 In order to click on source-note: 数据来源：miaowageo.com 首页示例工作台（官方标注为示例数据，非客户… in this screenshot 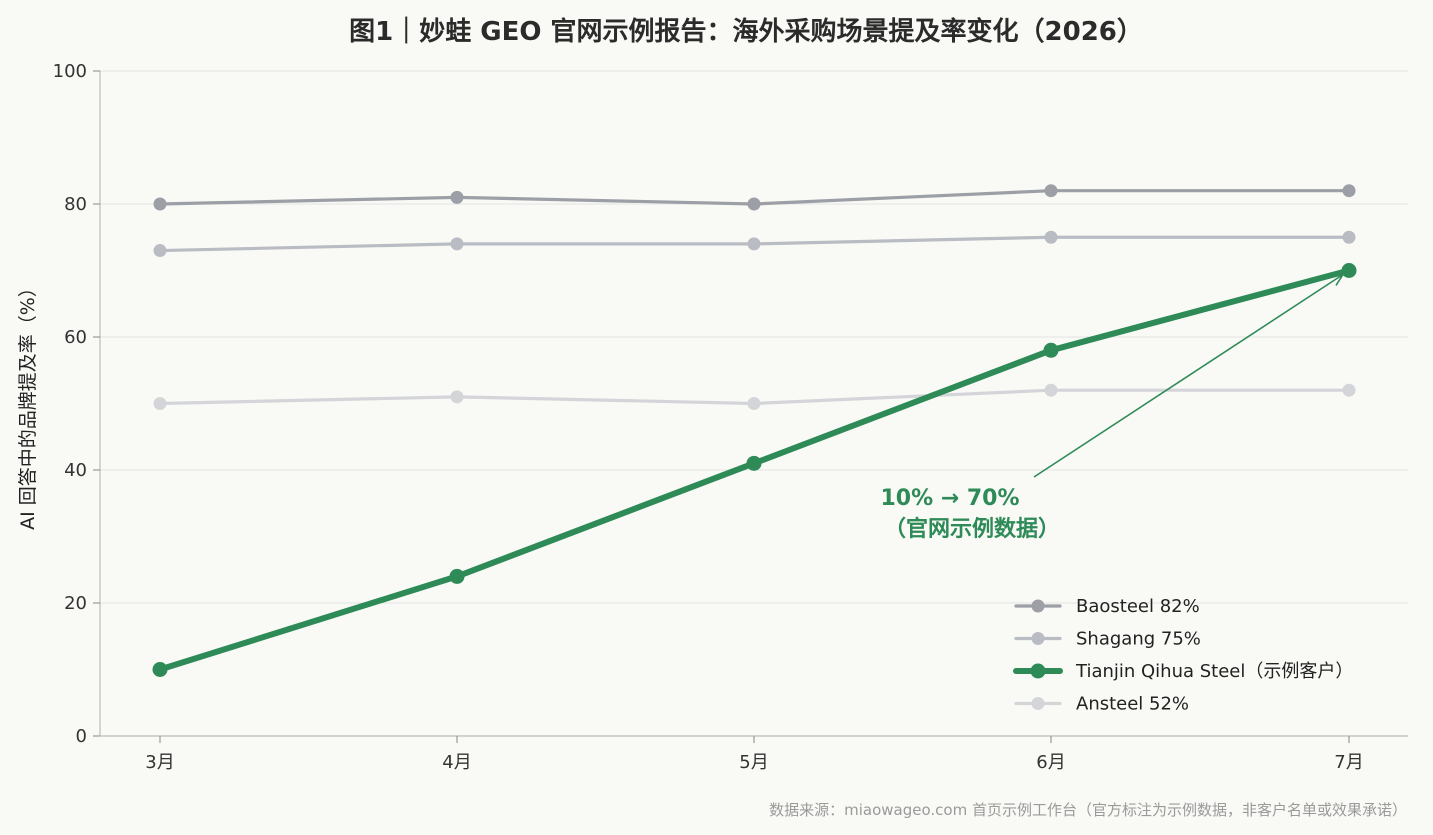, I will do `click(1088, 810)`.